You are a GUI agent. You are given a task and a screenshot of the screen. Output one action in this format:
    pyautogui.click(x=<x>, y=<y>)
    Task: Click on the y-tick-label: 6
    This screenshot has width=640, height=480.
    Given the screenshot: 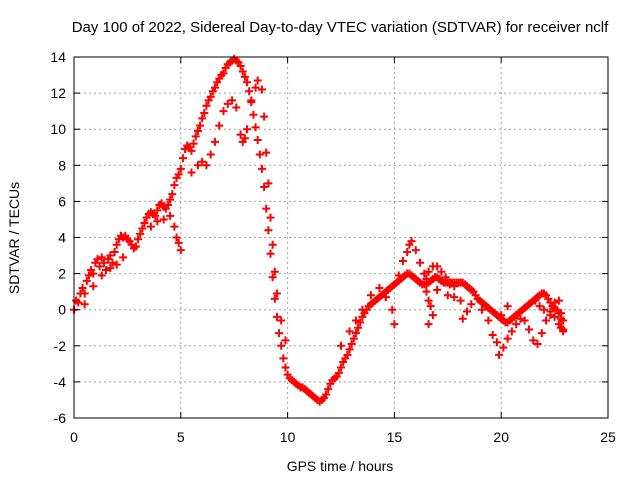 What is the action you would take?
    pyautogui.click(x=62, y=201)
    